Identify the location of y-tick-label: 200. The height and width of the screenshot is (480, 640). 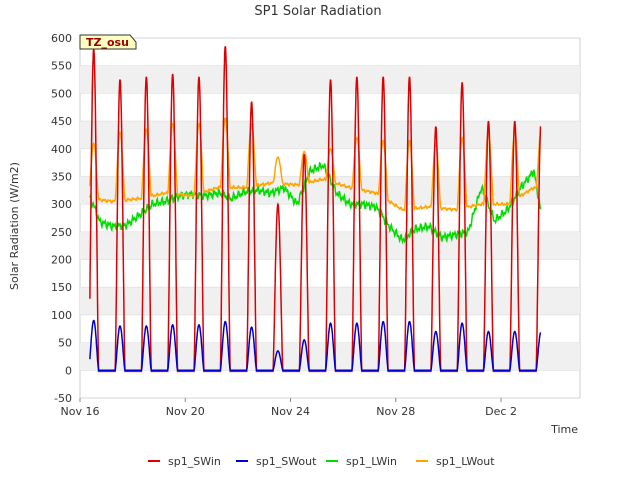
(61, 260).